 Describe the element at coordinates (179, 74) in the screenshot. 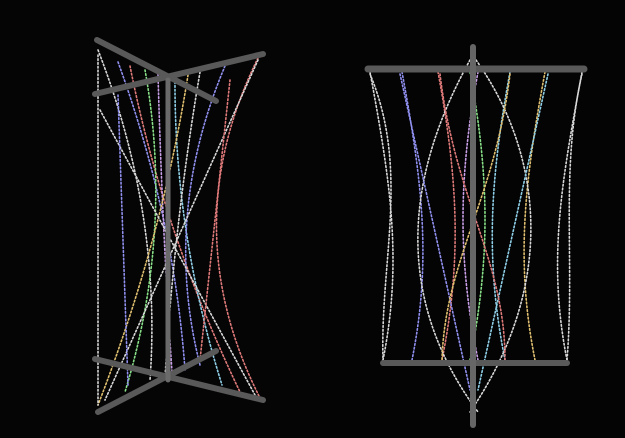

I see `left-top-bar-b` at that location.